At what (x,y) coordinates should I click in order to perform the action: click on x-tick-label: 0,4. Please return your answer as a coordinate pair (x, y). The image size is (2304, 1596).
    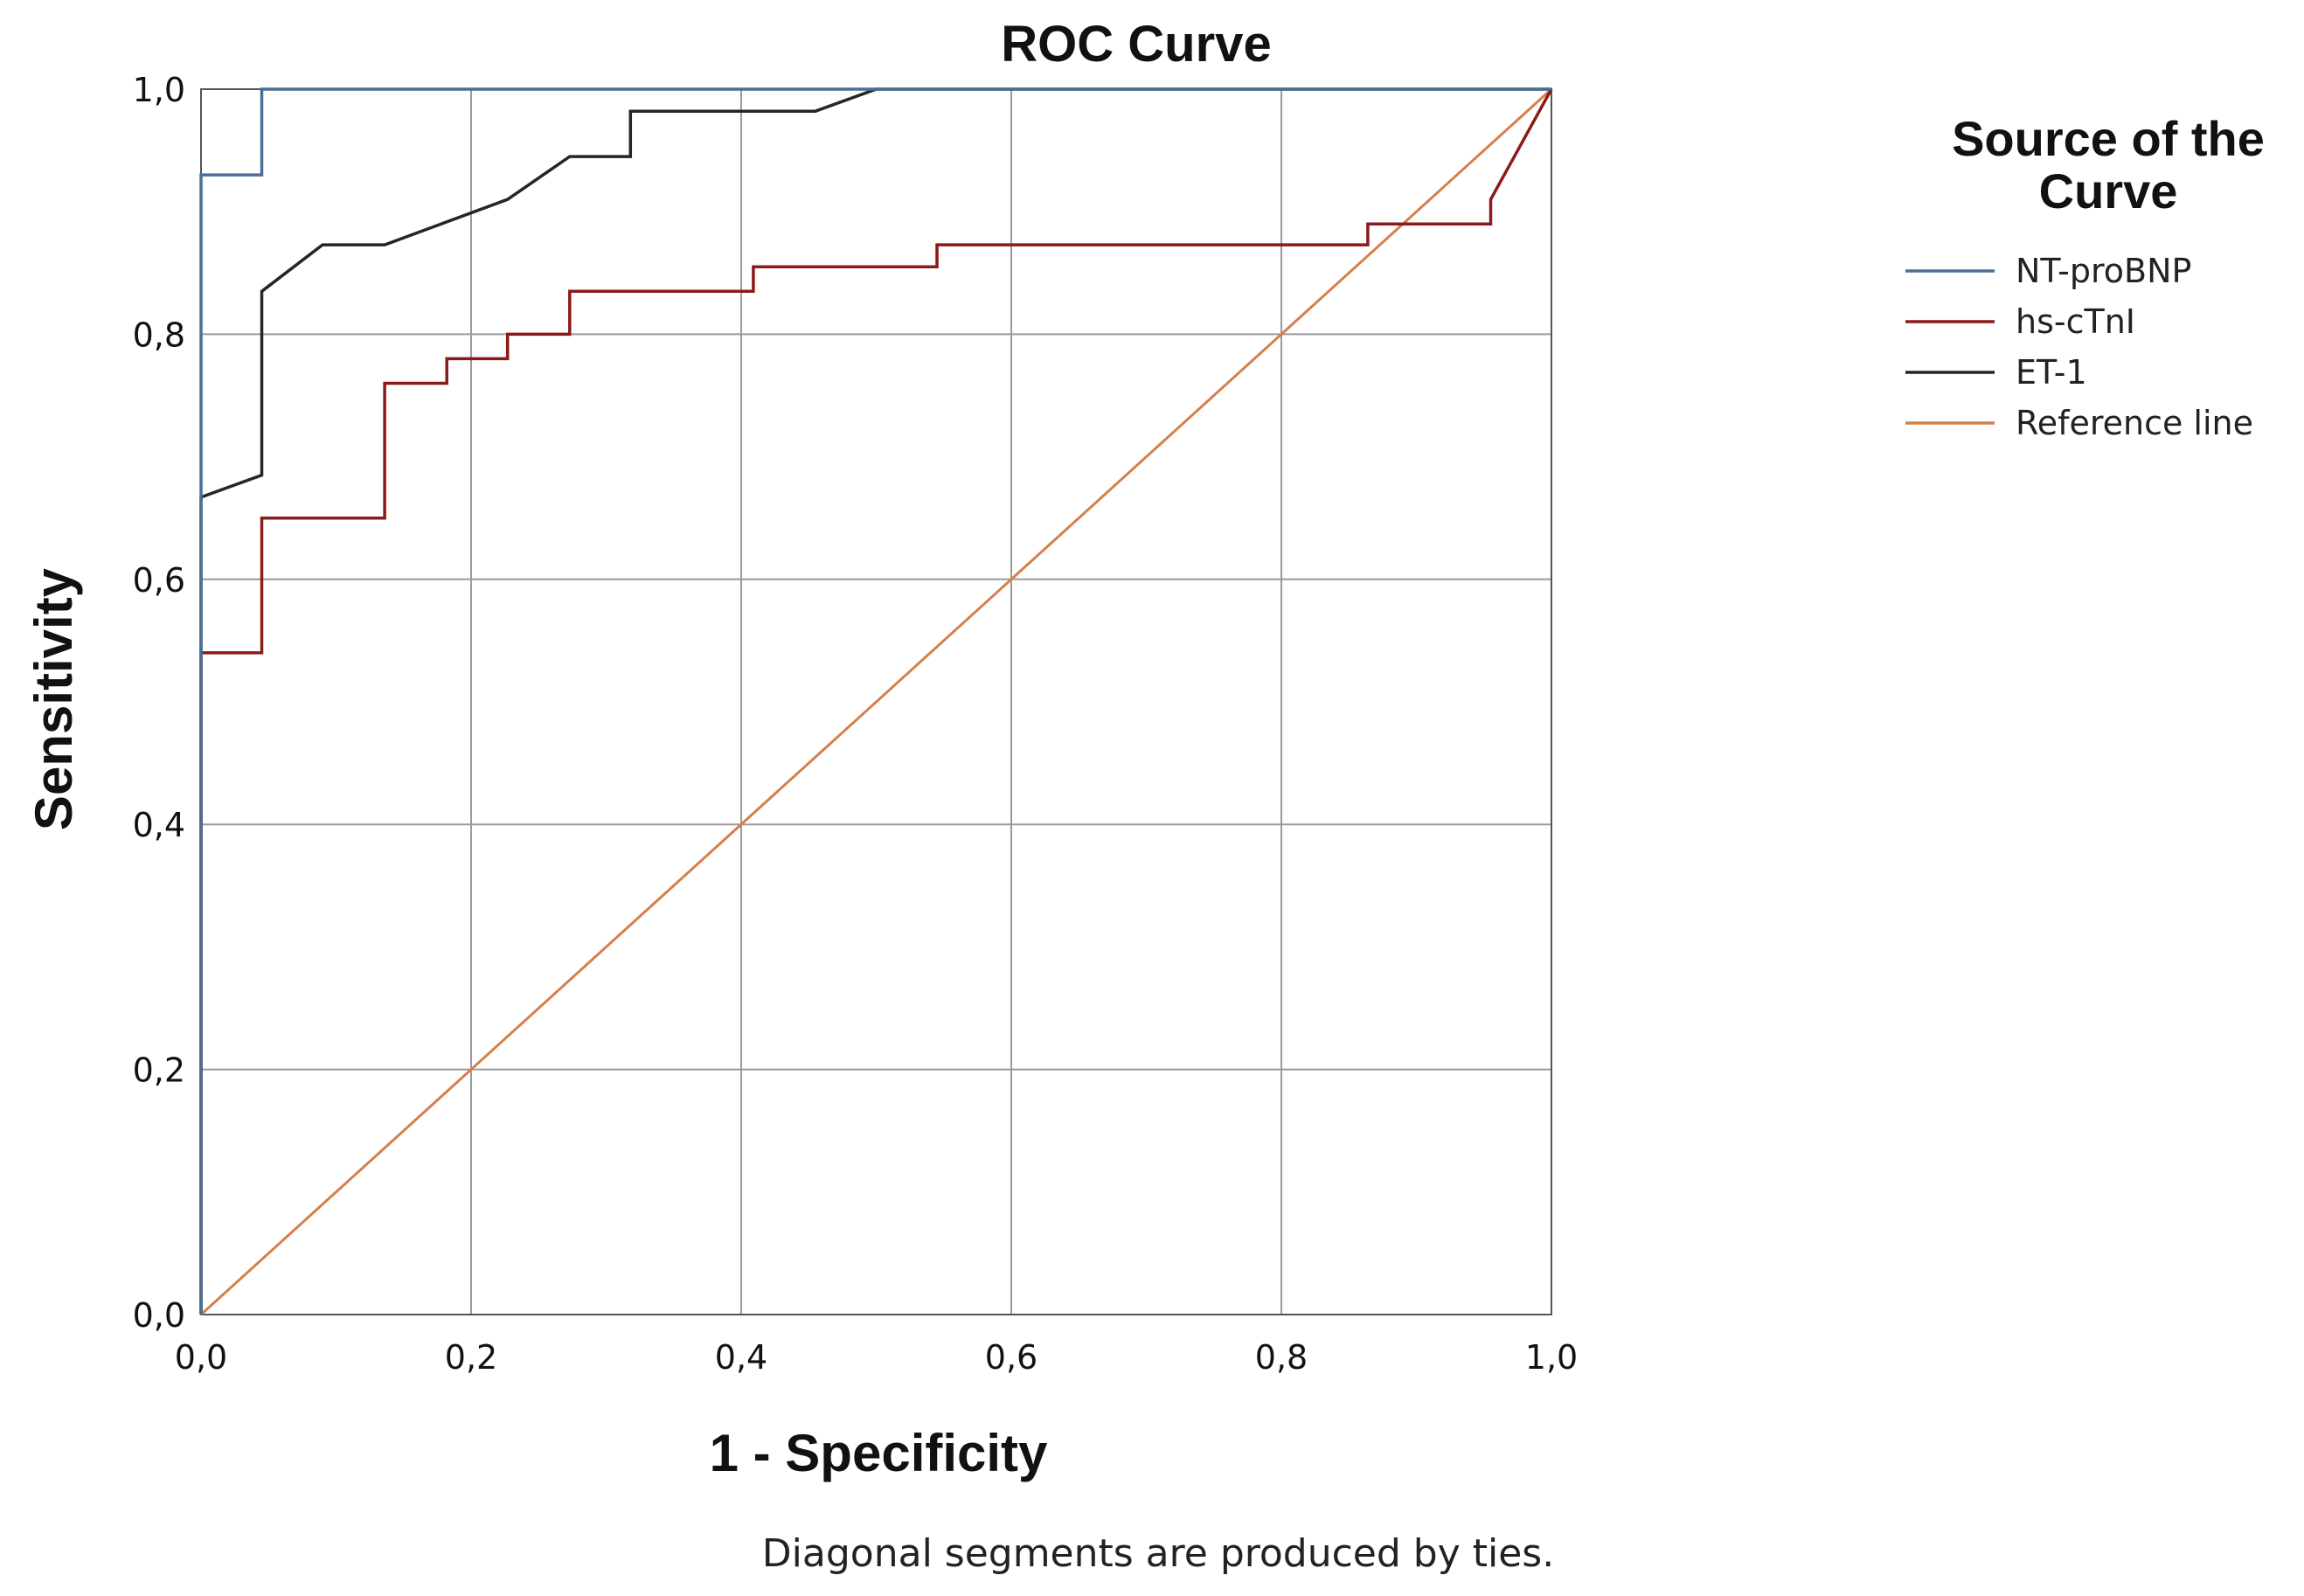
    Looking at the image, I should click on (741, 1357).